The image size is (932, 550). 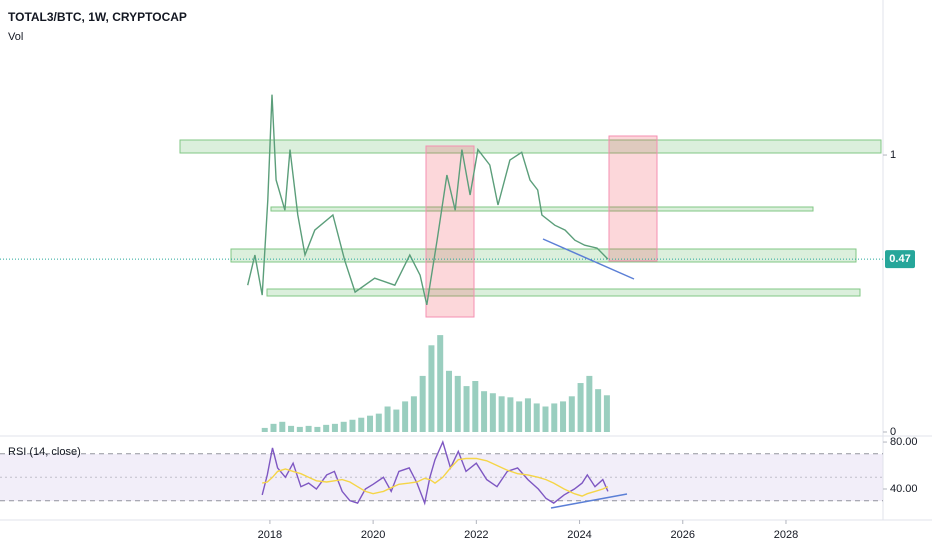 I want to click on y-tick-label: 40.00, so click(x=904, y=489).